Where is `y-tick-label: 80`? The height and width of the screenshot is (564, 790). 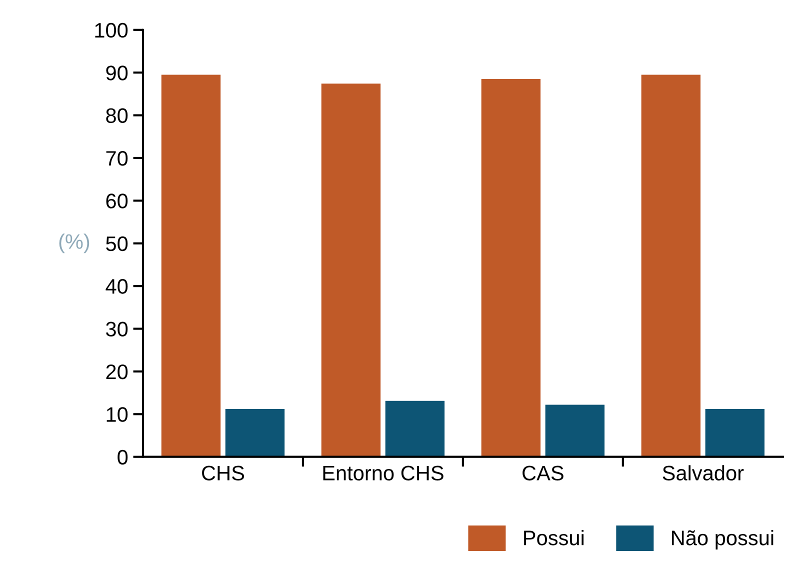
y-tick-label: 80 is located at coordinates (117, 116).